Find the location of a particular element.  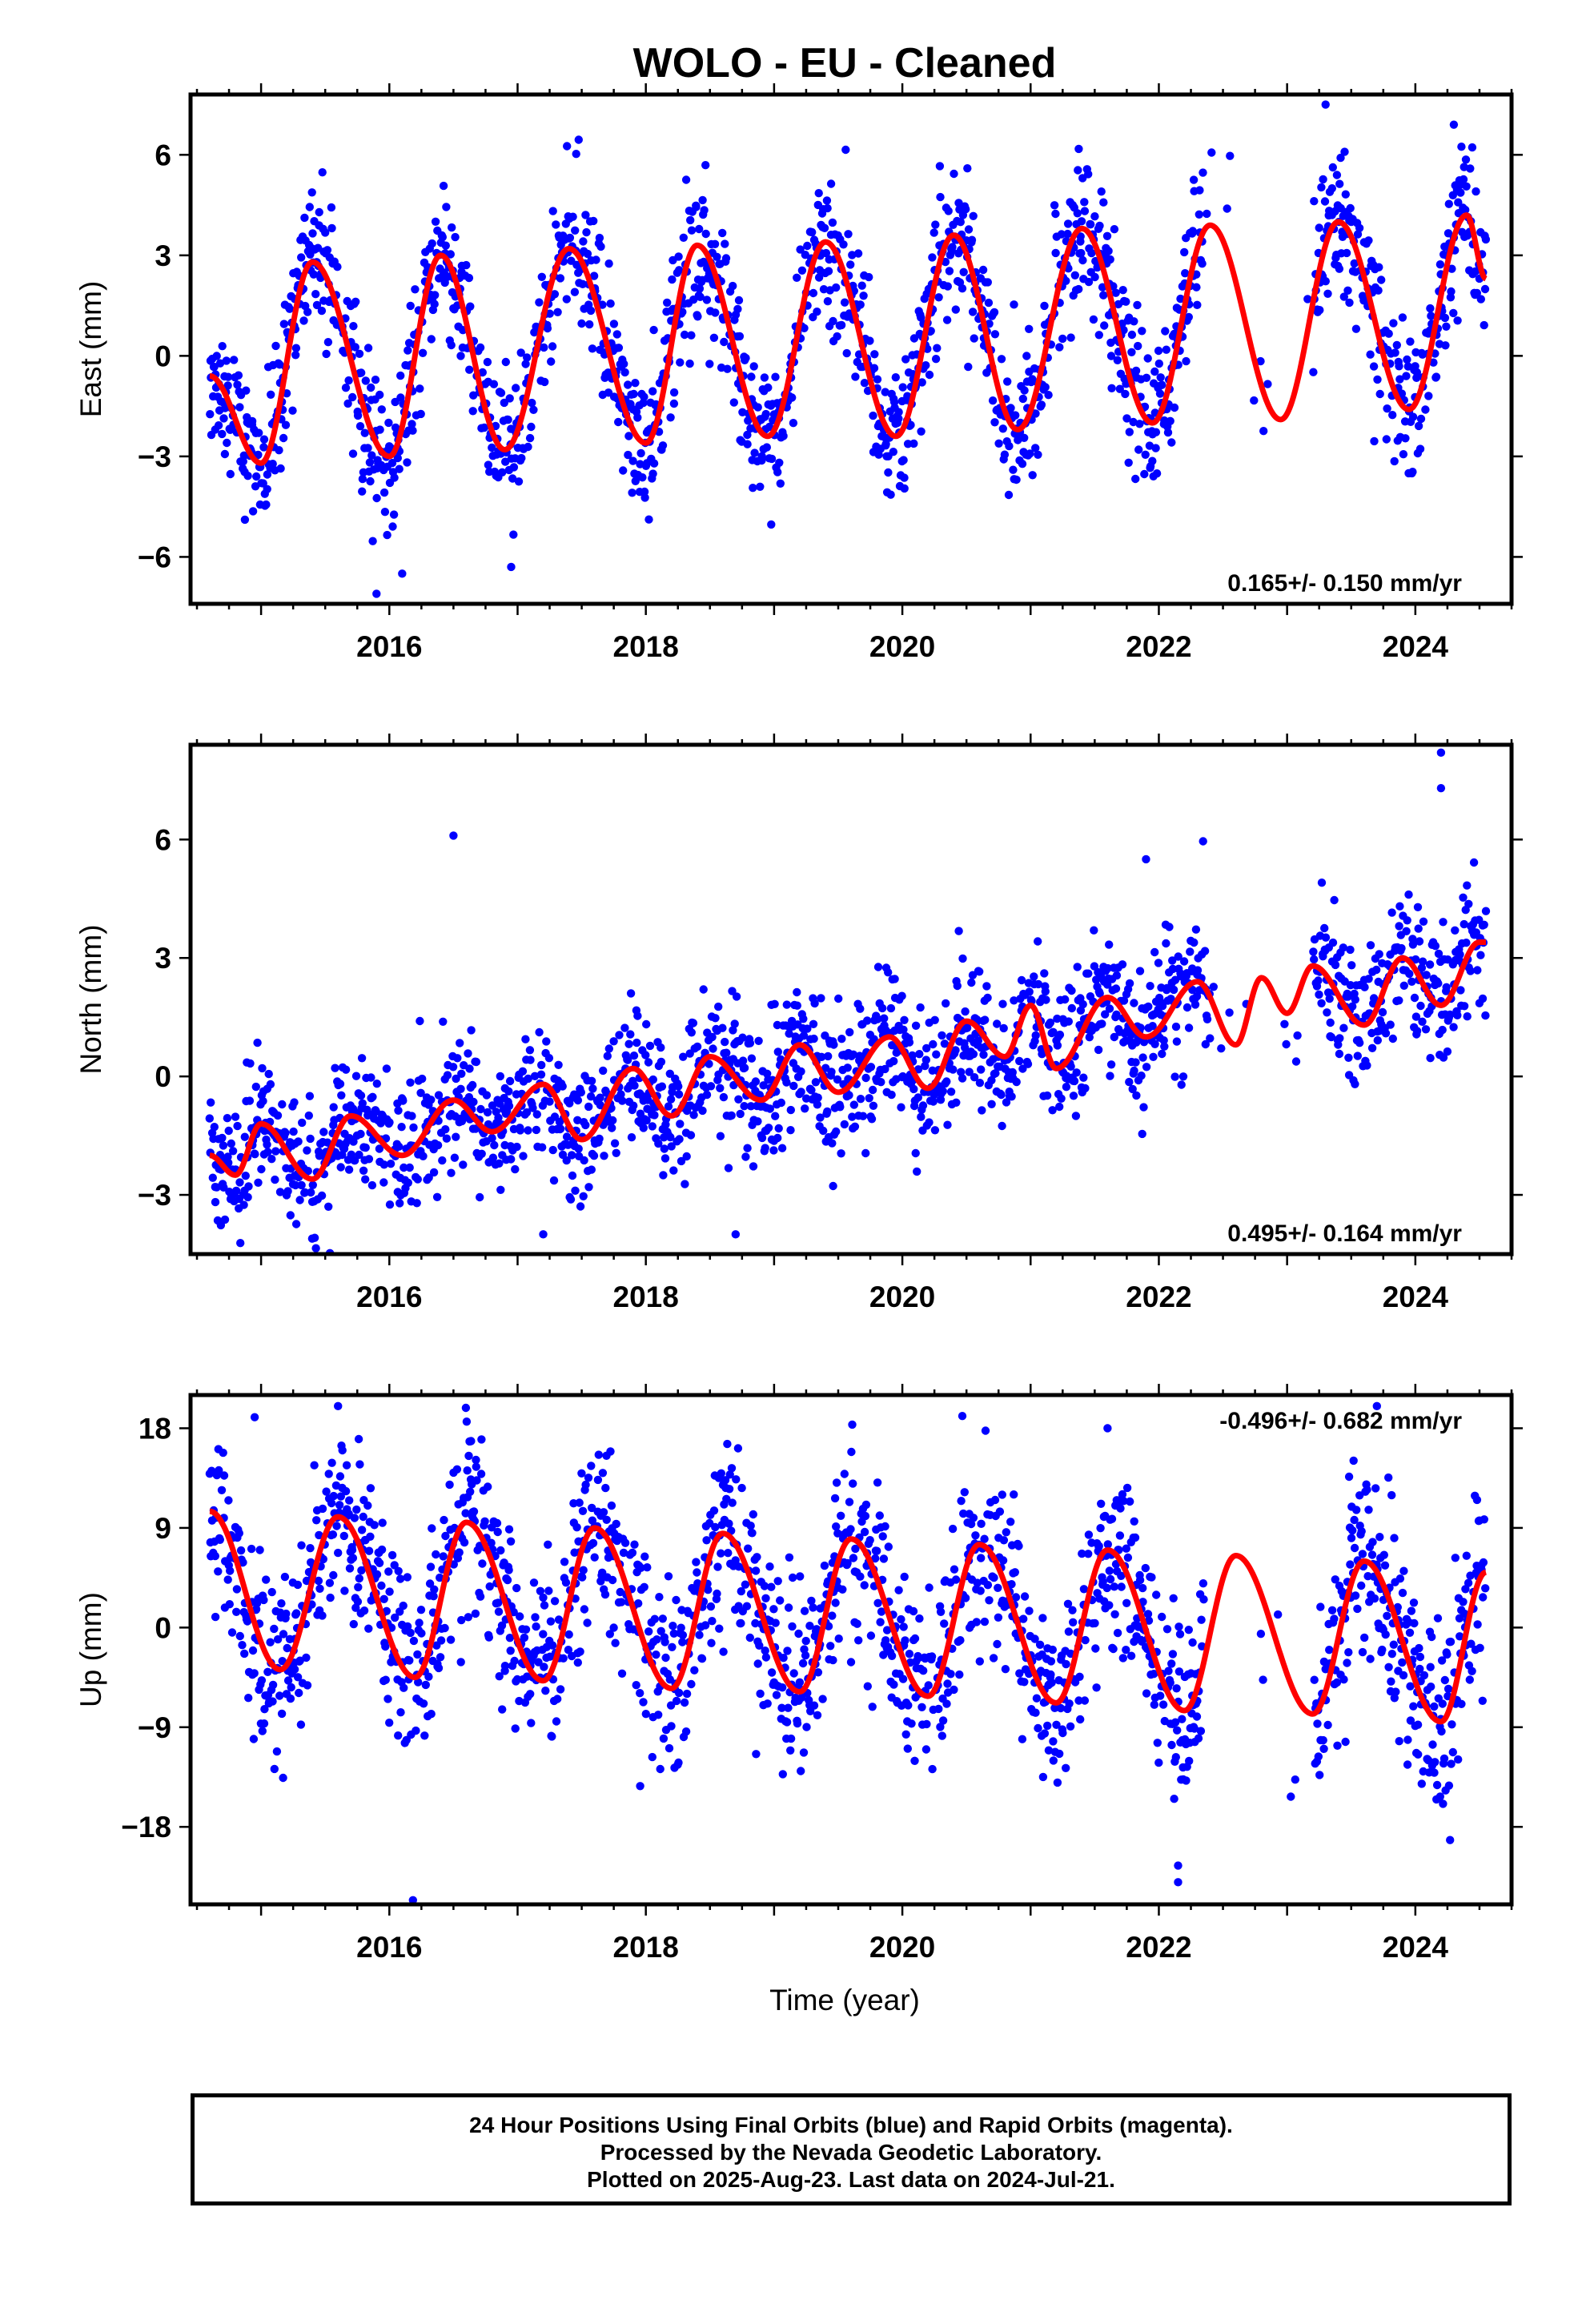

x-tick-label: 2022 is located at coordinates (1158, 1297).